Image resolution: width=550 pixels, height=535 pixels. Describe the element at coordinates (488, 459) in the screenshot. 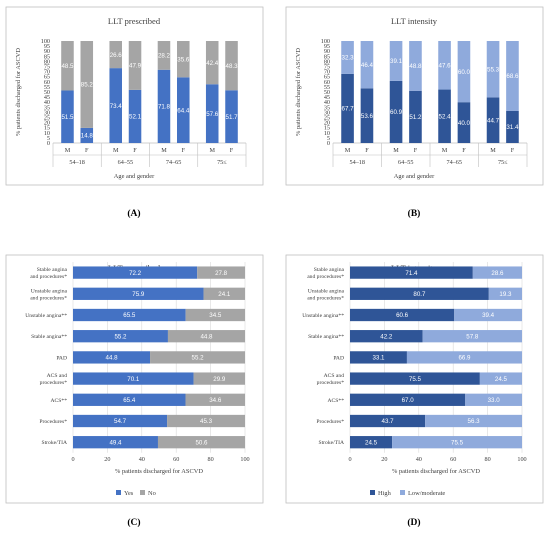

I see `panel-d-x-tick-label: 80` at that location.